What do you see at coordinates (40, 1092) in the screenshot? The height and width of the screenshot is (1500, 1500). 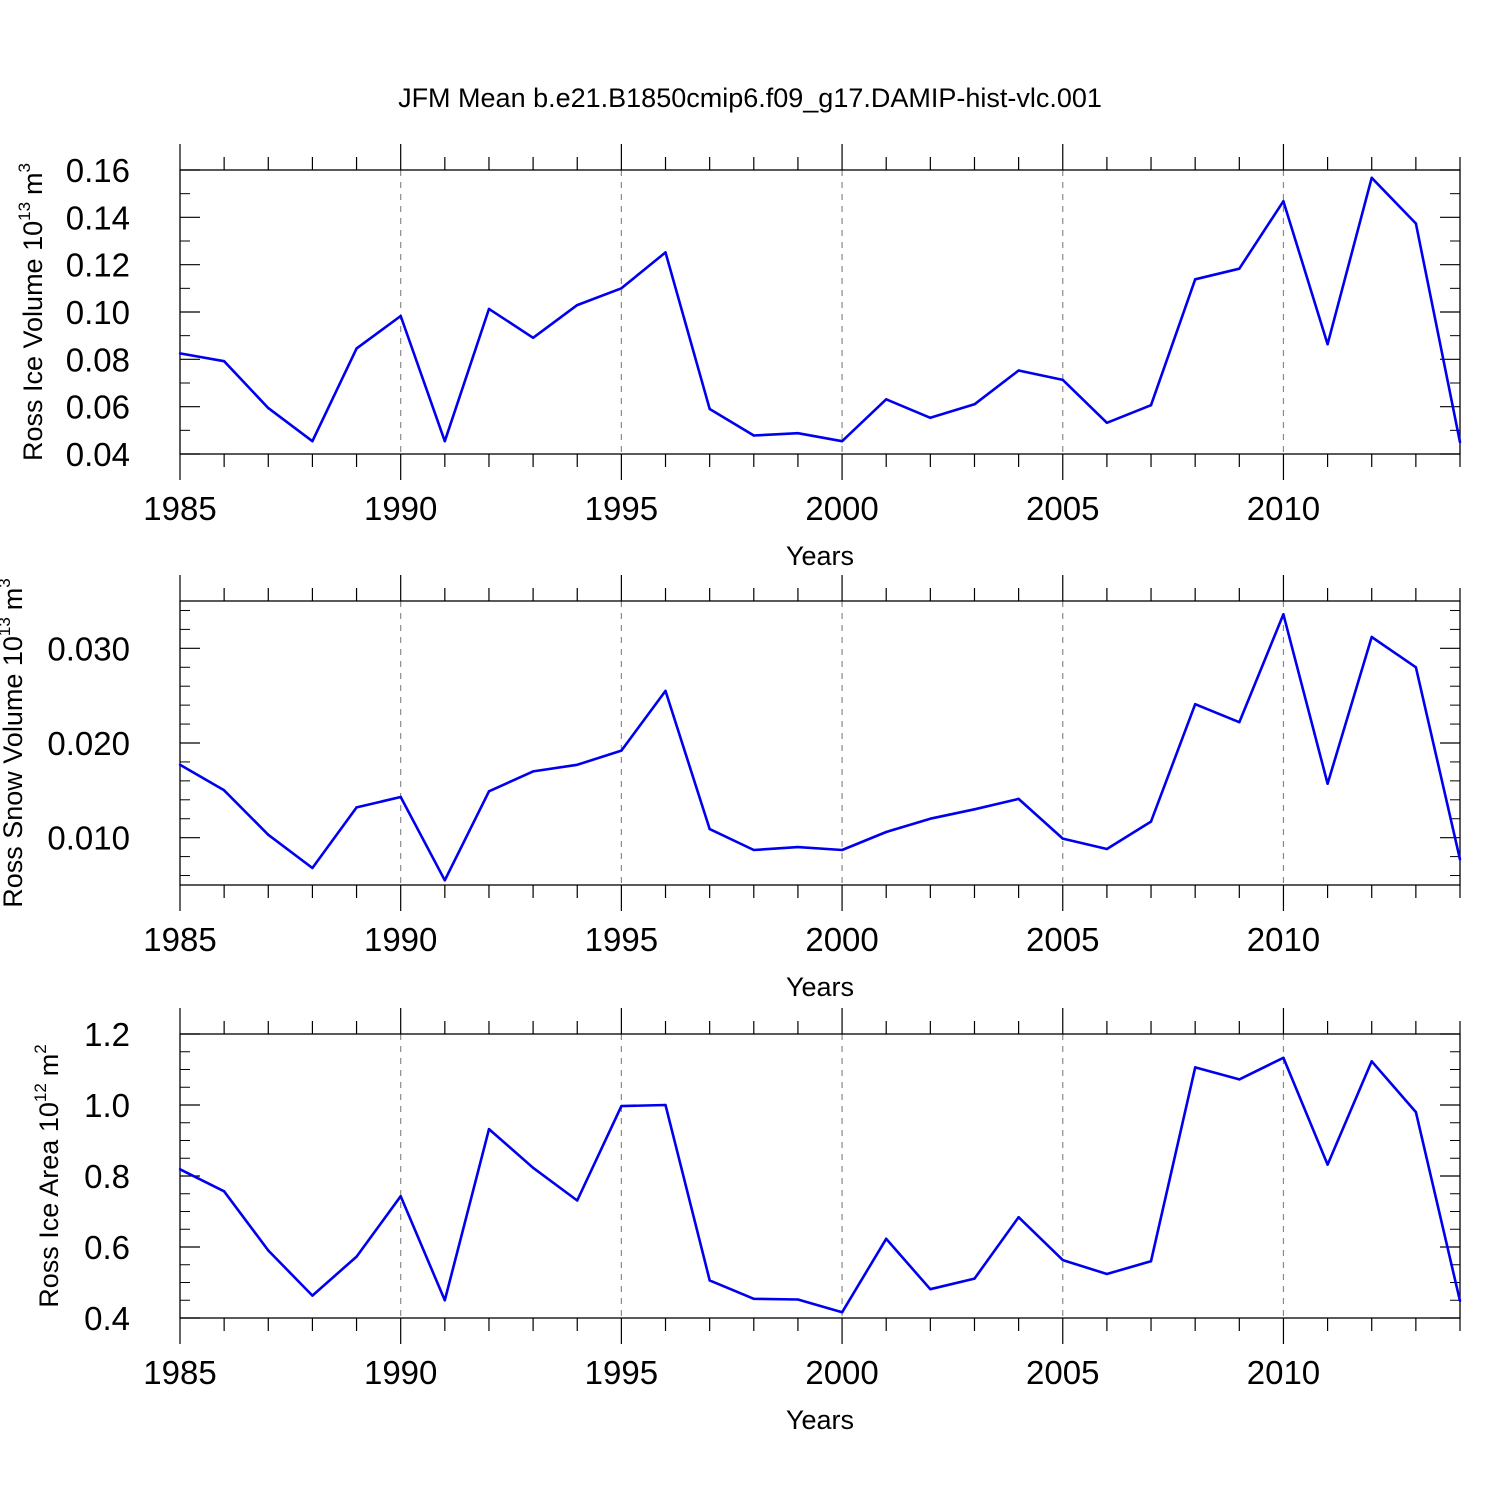 I see `y-axis-title-exponent: 12` at bounding box center [40, 1092].